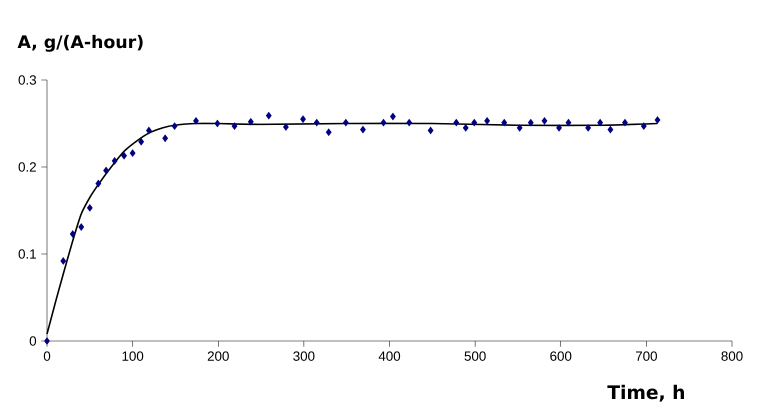 The image size is (757, 415). What do you see at coordinates (645, 393) in the screenshot?
I see `x-axis-title: Time, h` at bounding box center [645, 393].